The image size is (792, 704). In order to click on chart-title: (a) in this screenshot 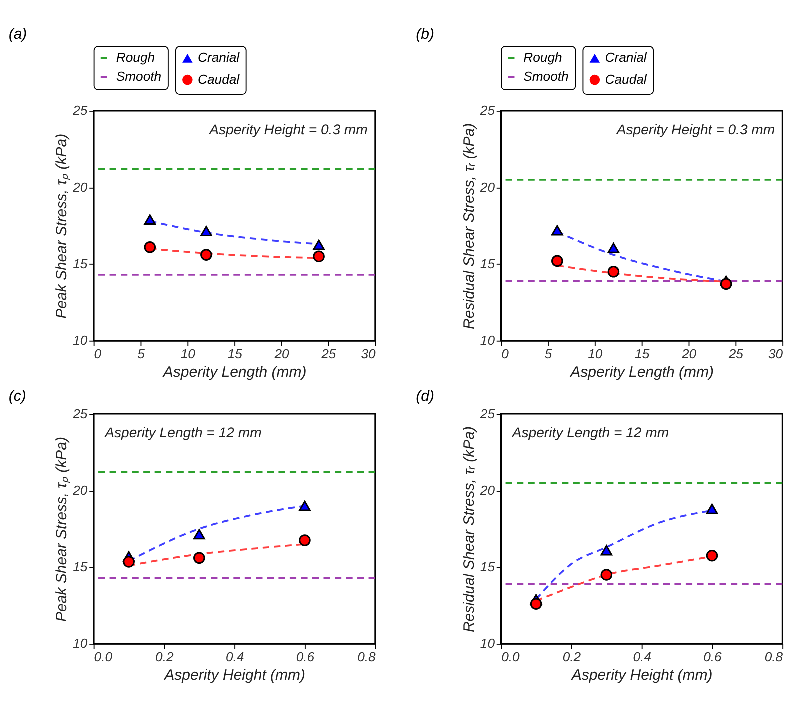, I will do `click(18, 35)`.